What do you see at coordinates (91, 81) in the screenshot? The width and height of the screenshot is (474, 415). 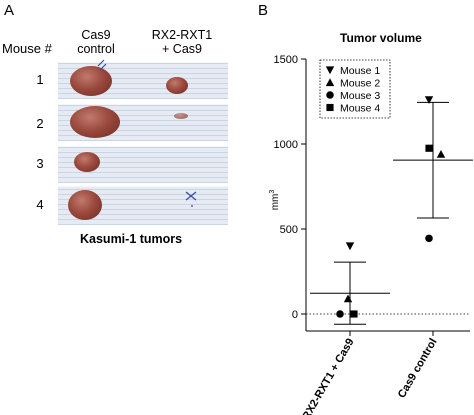 I see `tumor-mouse-1-control` at bounding box center [91, 81].